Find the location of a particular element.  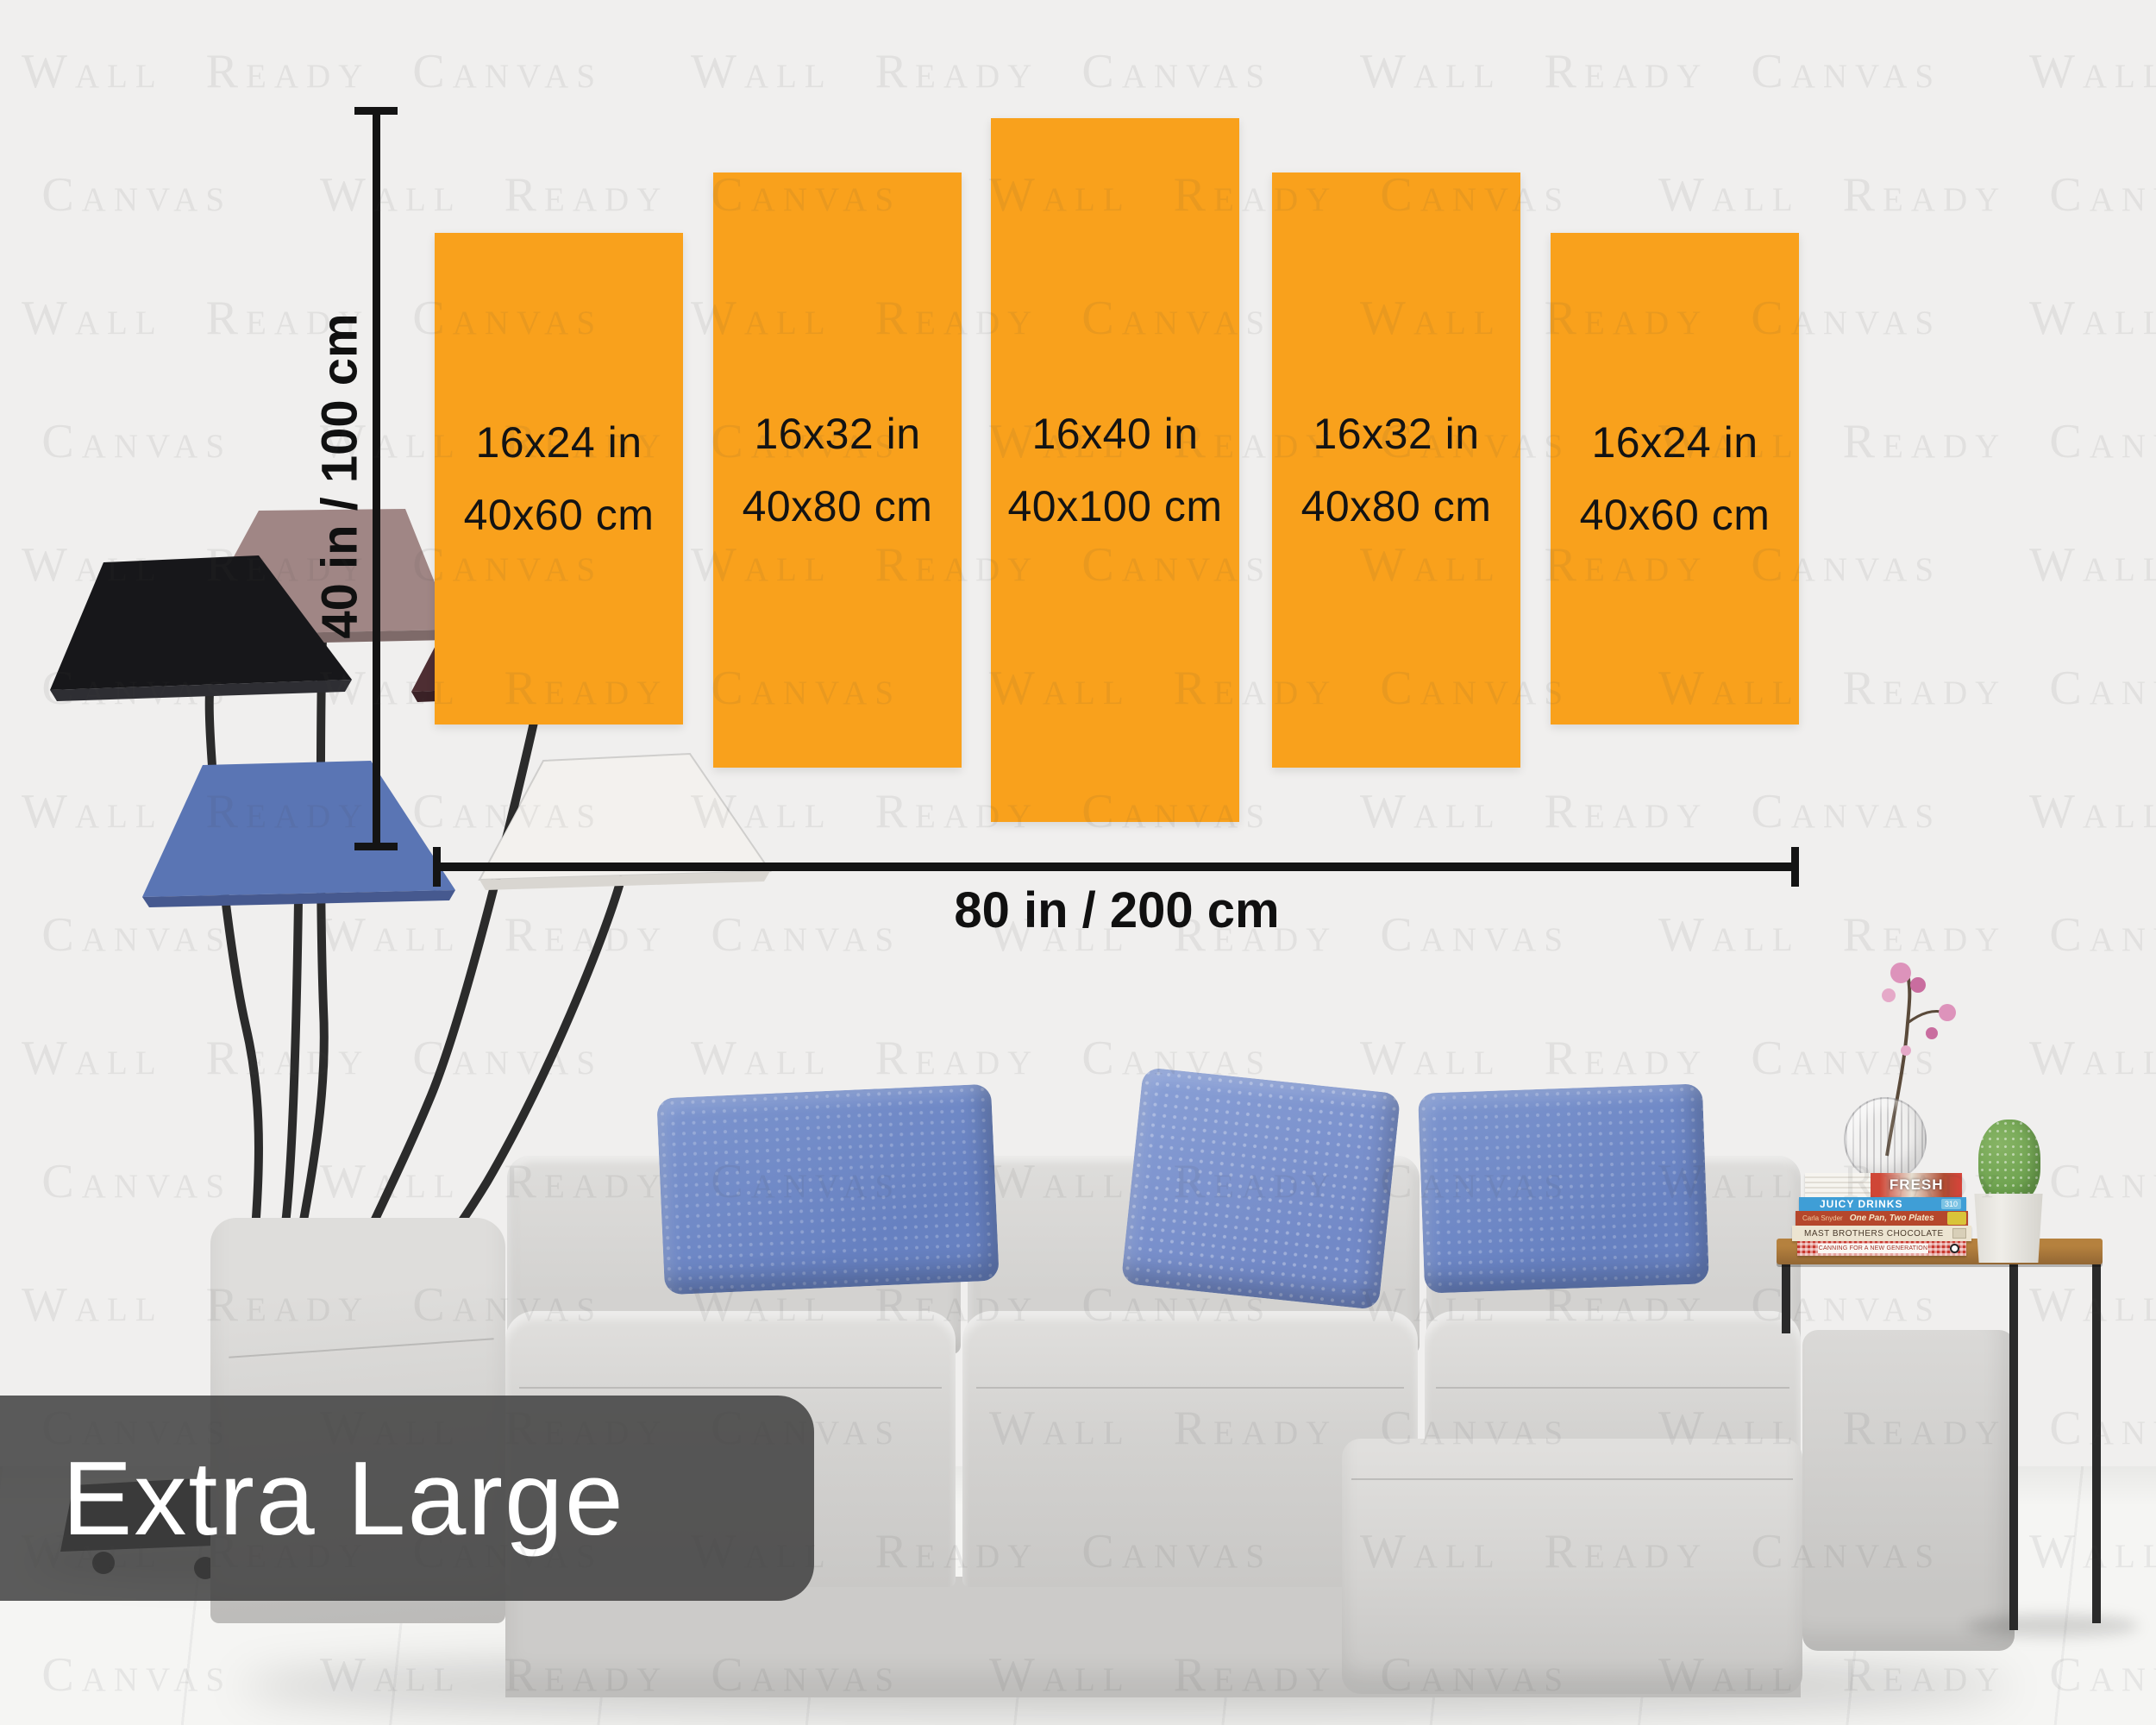

book-title: MAST BROTHERS CHOCOLATE is located at coordinates (1874, 1234).